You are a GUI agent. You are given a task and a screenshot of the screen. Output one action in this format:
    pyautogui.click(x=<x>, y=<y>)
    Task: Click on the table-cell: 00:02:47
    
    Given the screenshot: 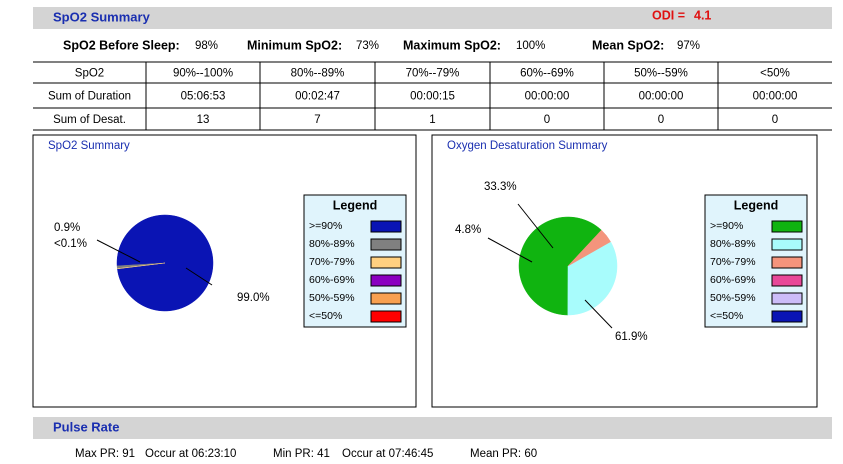 What is the action you would take?
    pyautogui.click(x=317, y=97)
    